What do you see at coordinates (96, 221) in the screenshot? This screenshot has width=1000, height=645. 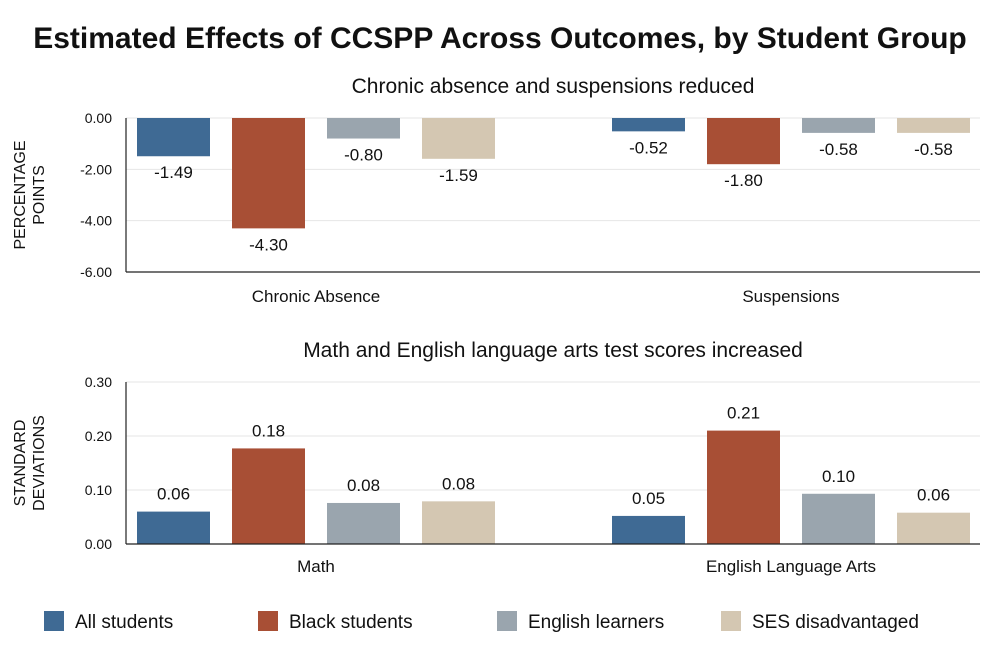 I see `y-tick-label: -4.00` at bounding box center [96, 221].